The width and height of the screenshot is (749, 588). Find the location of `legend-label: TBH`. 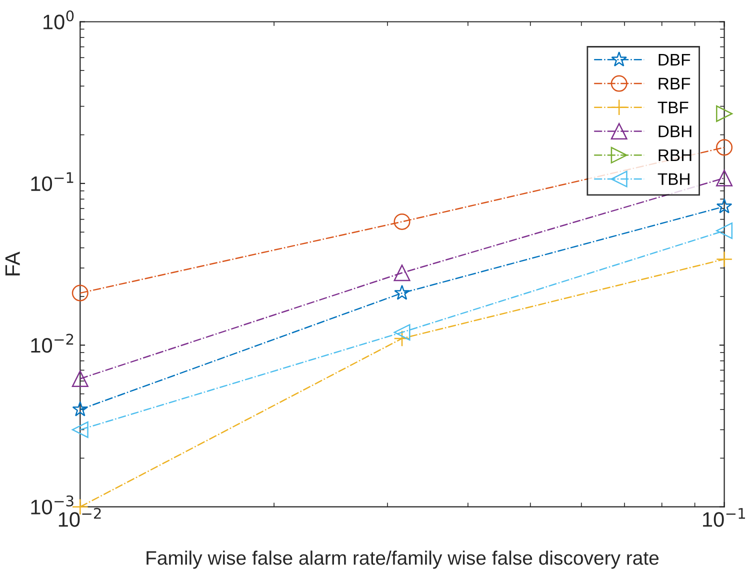

legend-label: TBH is located at coordinates (674, 179).